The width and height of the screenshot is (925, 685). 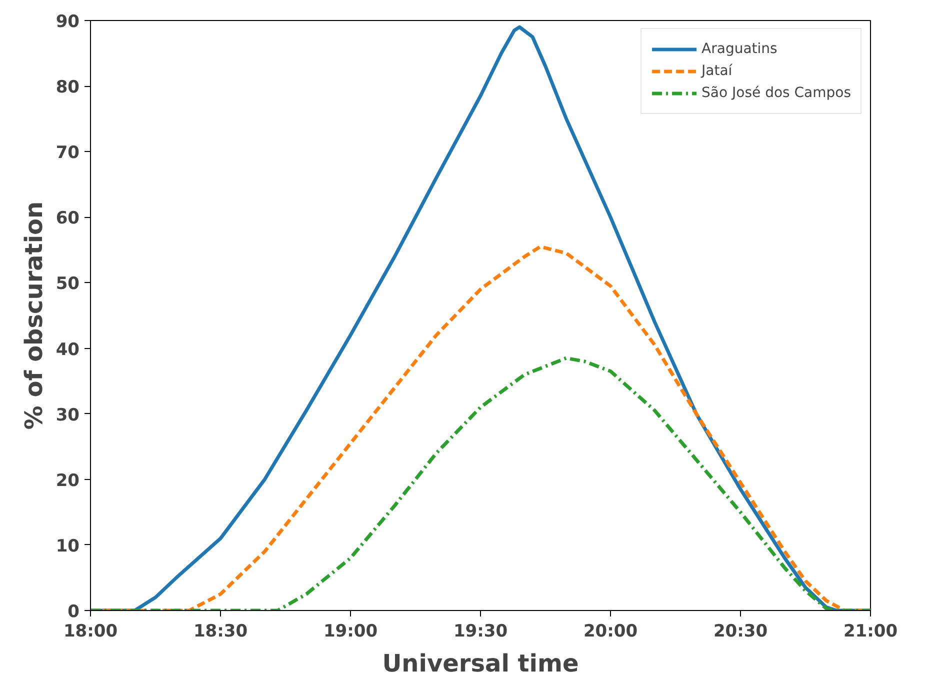 What do you see at coordinates (610, 632) in the screenshot?
I see `x-tick-label: 20:00` at bounding box center [610, 632].